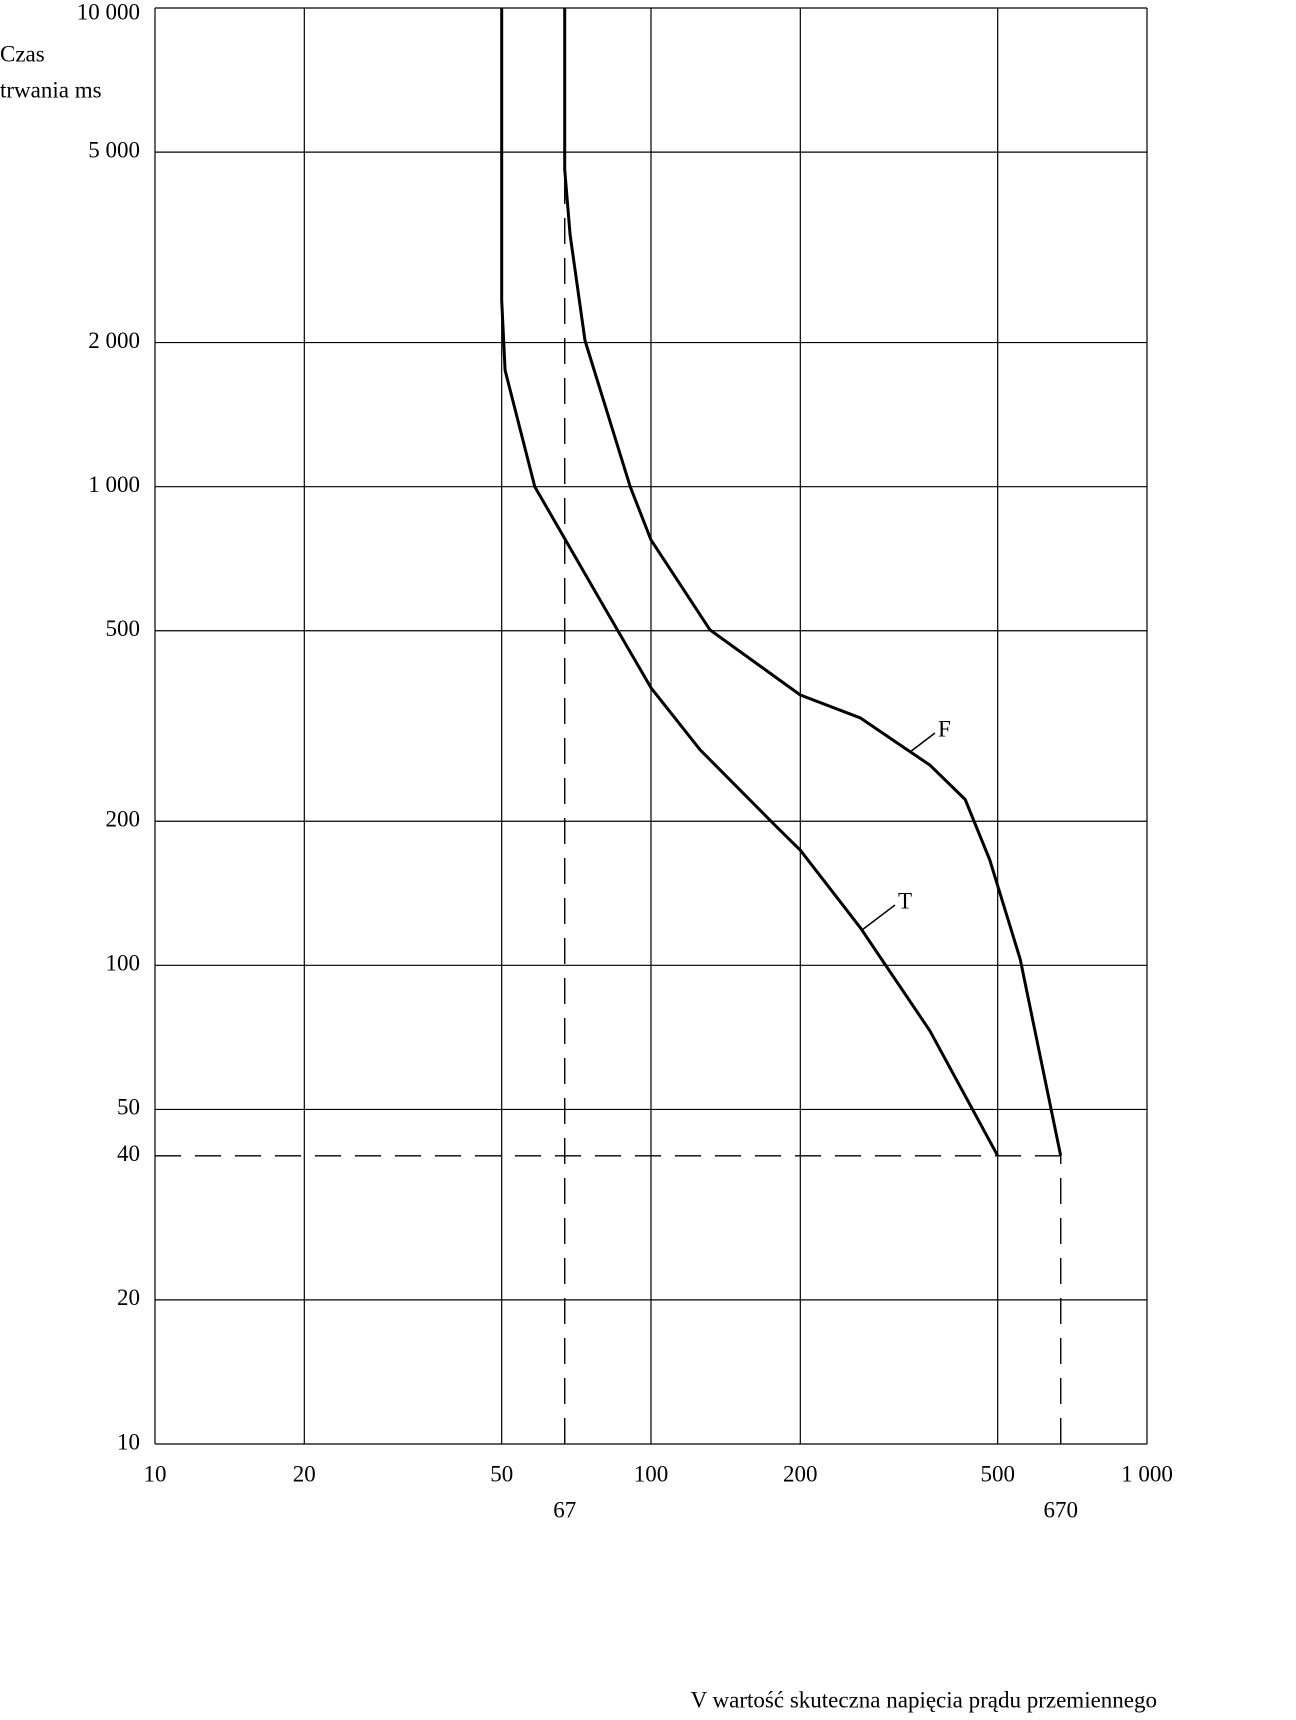 The width and height of the screenshot is (1296, 1720). What do you see at coordinates (128, 1441) in the screenshot?
I see `y-tick-label: 10` at bounding box center [128, 1441].